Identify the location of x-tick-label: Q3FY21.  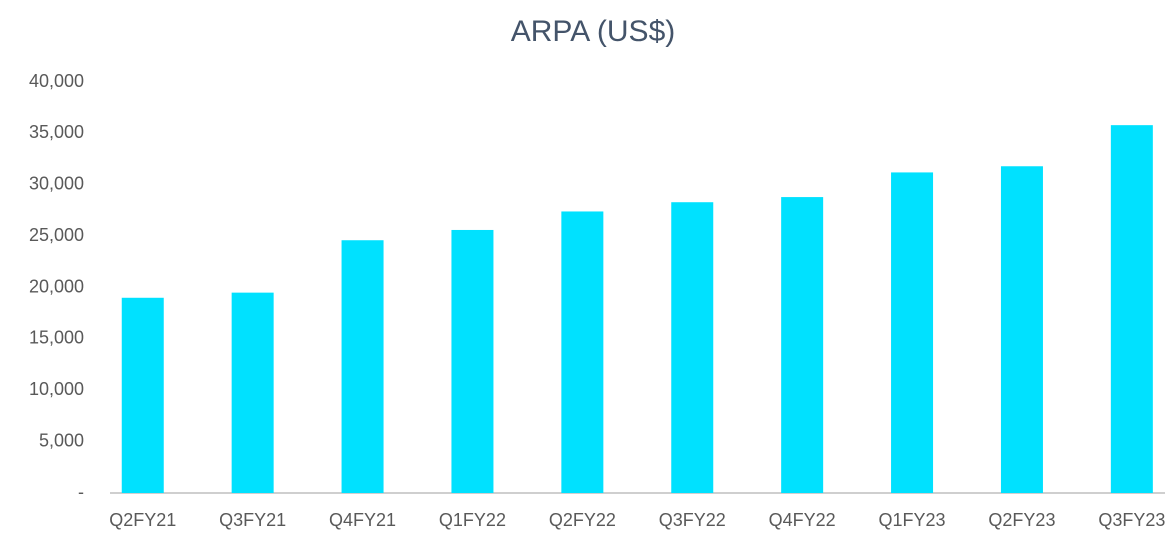
(252, 520).